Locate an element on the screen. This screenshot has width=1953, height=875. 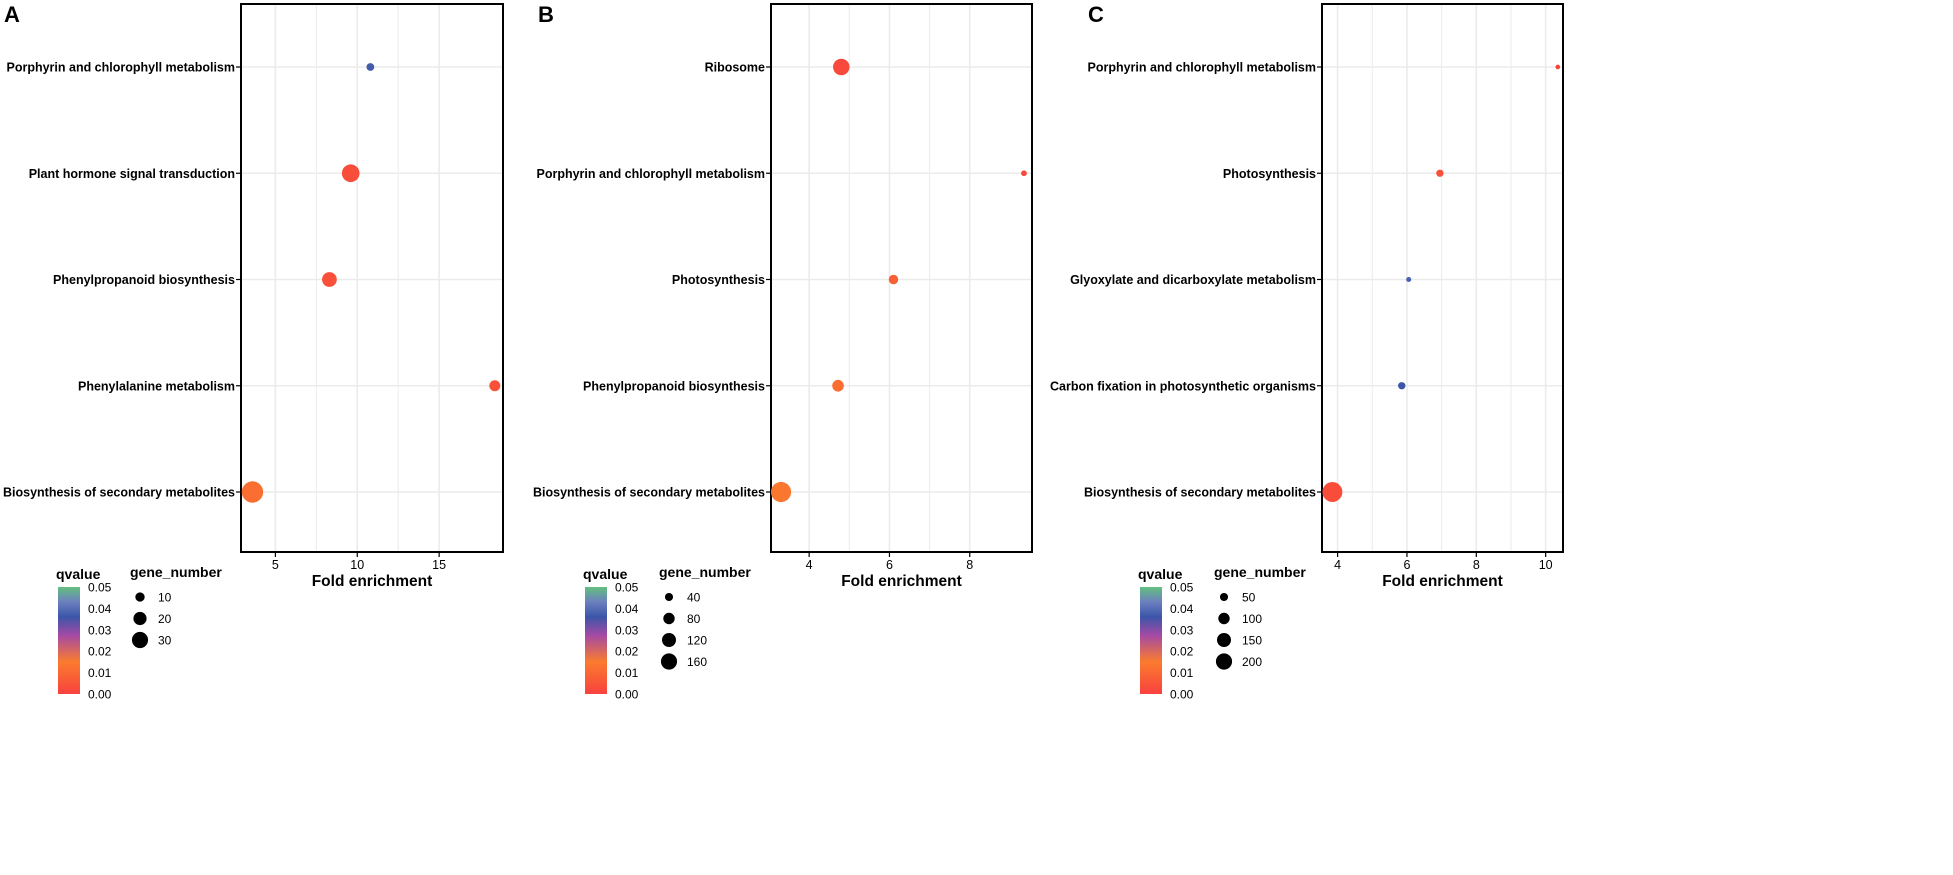
gene-number-legend: gene_number 50 100 150 200 is located at coordinates (1260, 617).